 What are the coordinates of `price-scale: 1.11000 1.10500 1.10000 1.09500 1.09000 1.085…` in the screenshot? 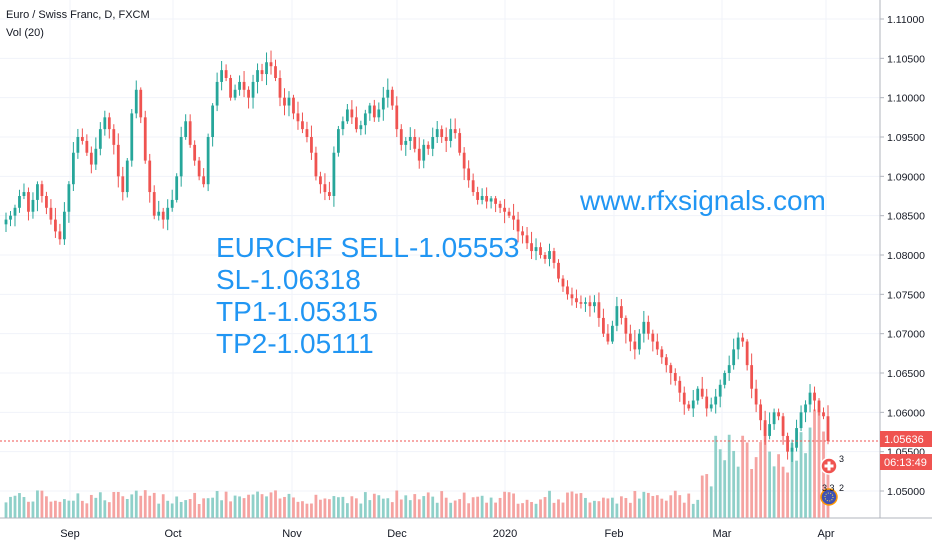 It's located at (902, 256).